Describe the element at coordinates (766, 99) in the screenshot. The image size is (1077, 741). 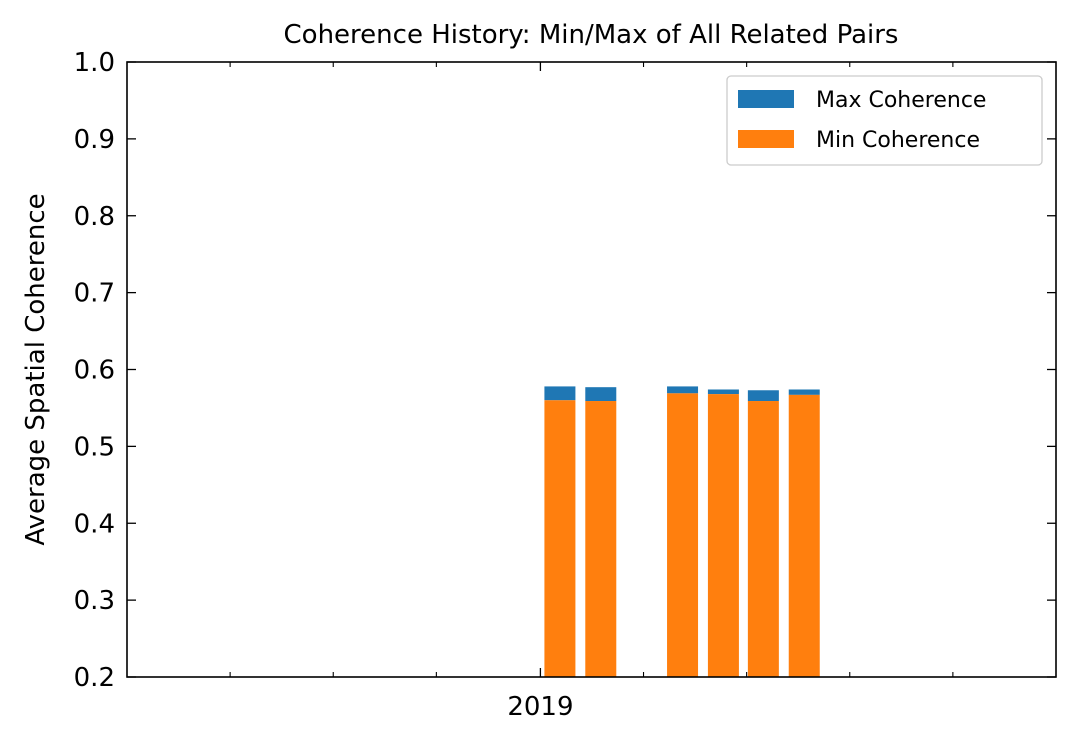
I see `legend-swatch-max` at that location.